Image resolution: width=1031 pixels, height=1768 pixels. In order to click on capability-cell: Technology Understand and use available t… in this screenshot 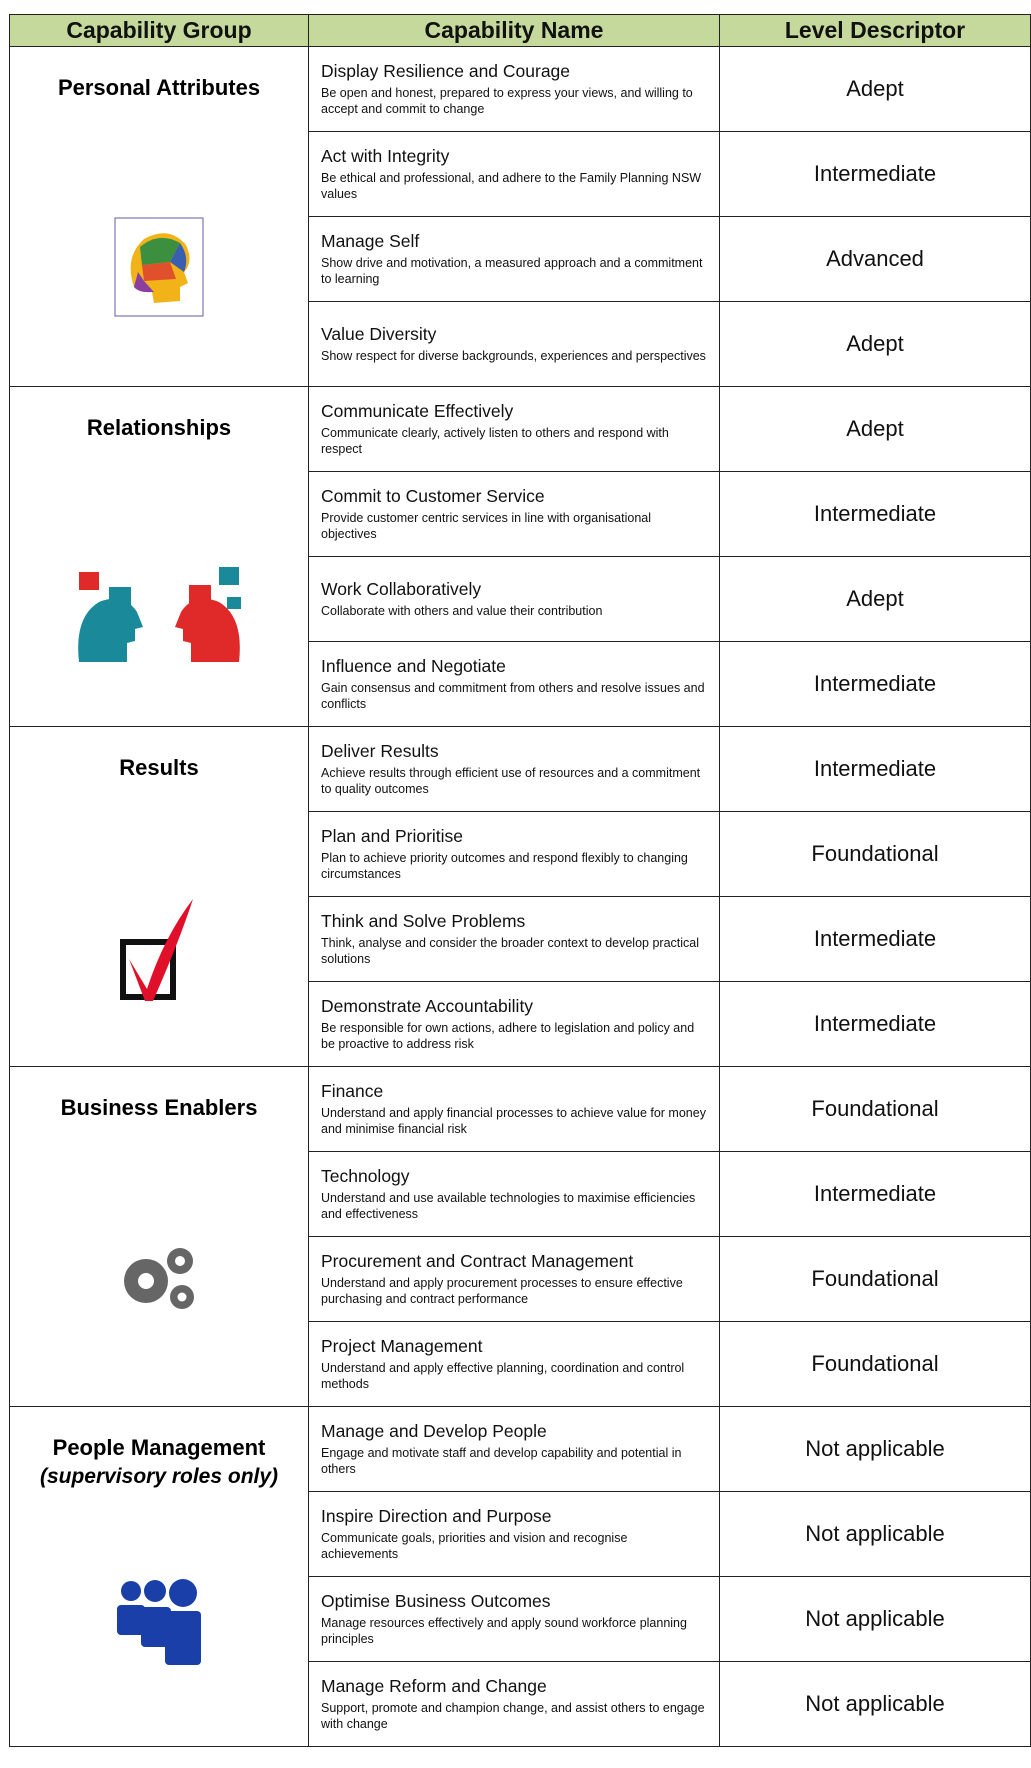, I will do `click(514, 1194)`.